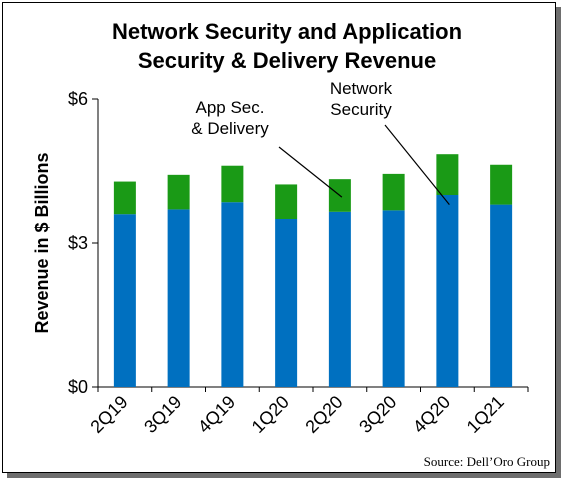 The width and height of the screenshot is (563, 481). What do you see at coordinates (287, 31) in the screenshot?
I see `chart-title-line-1: Network Security and Application` at bounding box center [287, 31].